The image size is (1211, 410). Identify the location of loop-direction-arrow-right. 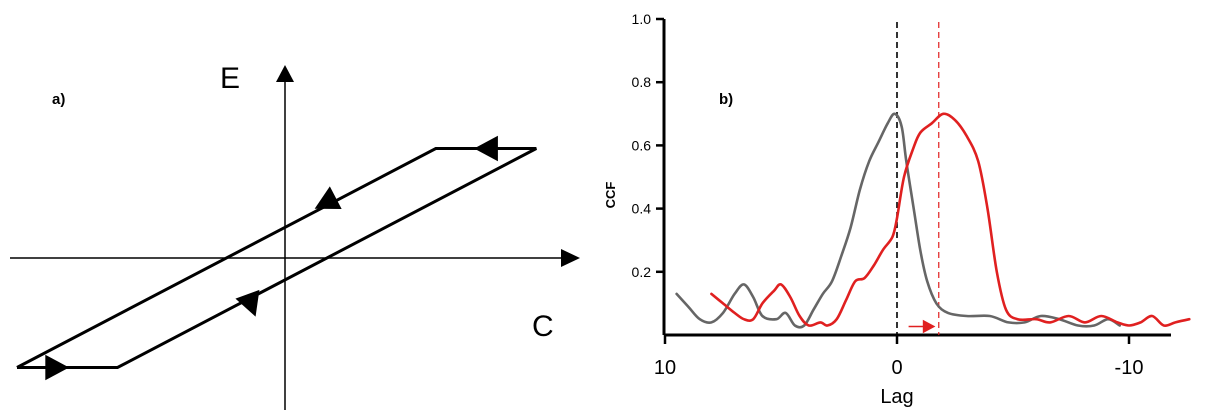
(57, 367).